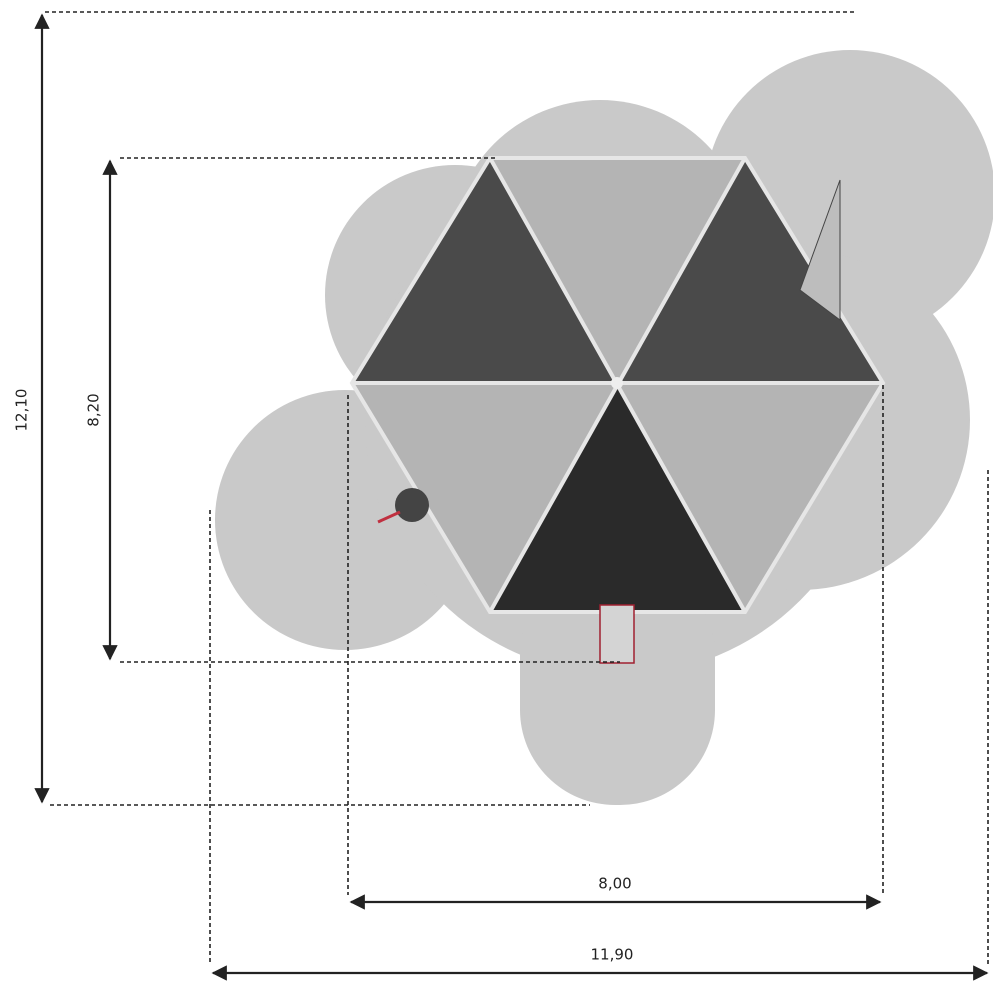 The image size is (993, 989). What do you see at coordinates (22, 410) in the screenshot?
I see `dimension-label: 12,10` at bounding box center [22, 410].